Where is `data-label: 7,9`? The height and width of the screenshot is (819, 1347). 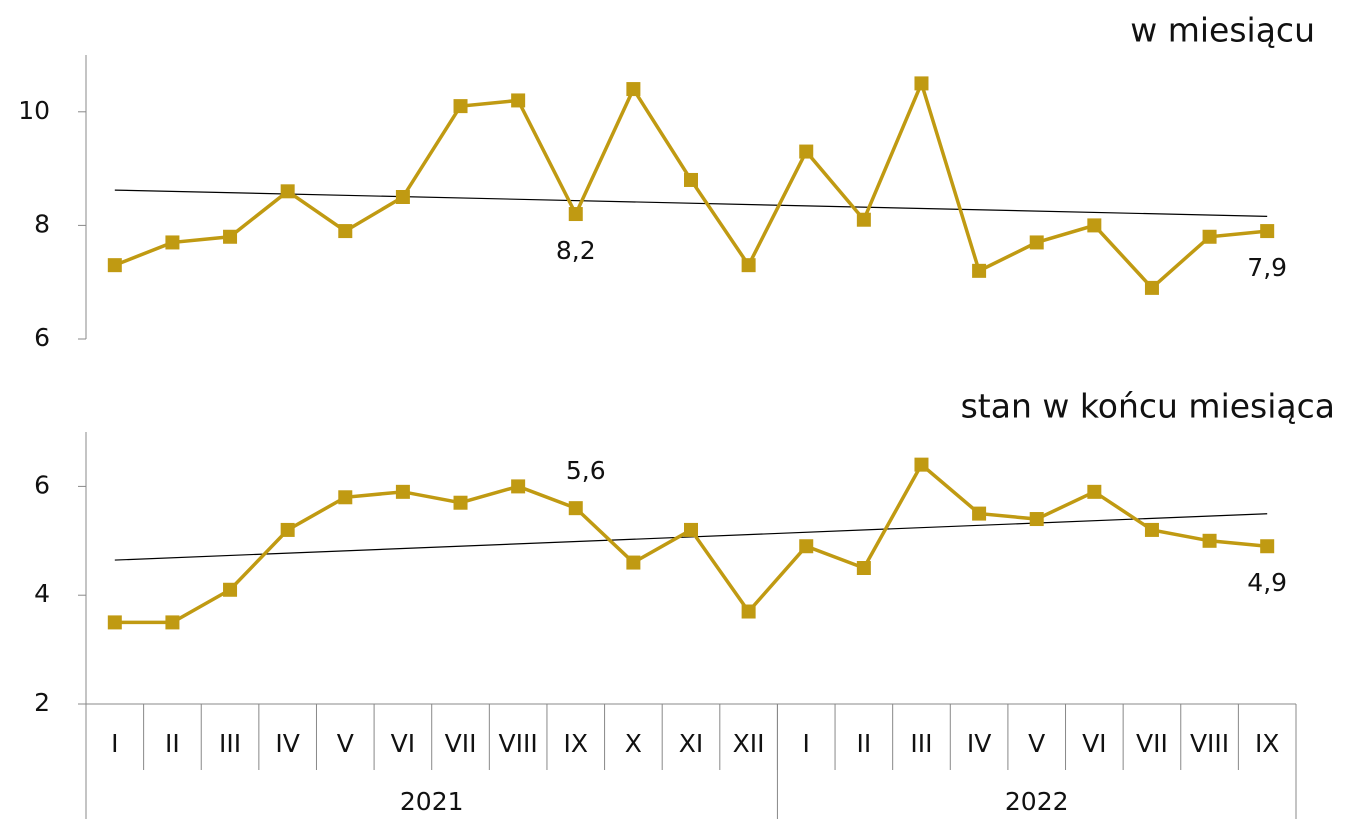
data-label: 7,9 is located at coordinates (1267, 267).